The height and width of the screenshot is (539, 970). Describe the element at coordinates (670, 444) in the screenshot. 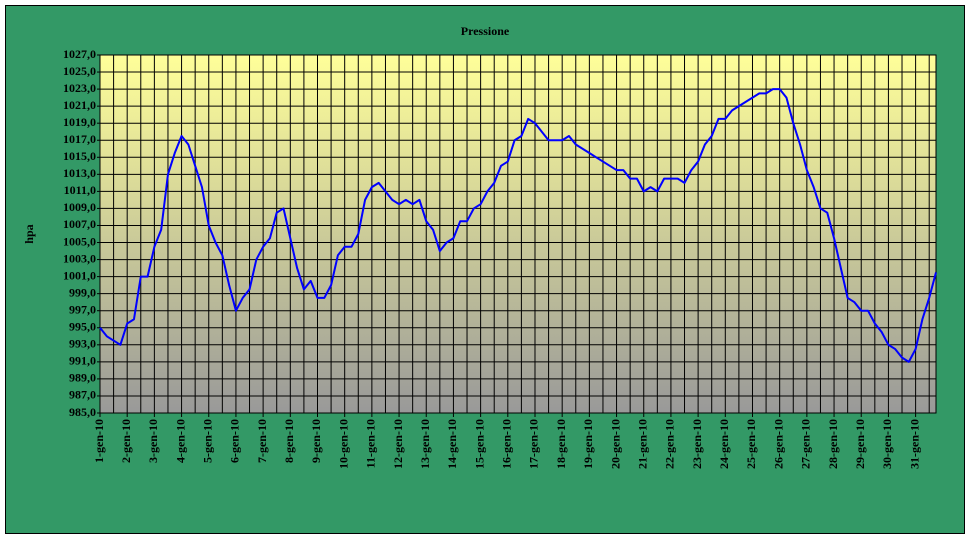

I see `x-tick-label: 22-gen-10` at that location.